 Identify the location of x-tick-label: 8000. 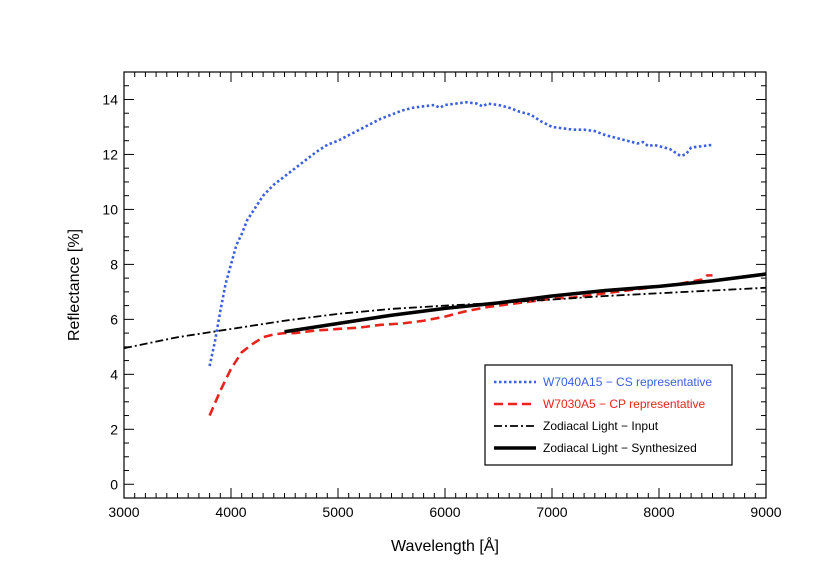
(658, 512).